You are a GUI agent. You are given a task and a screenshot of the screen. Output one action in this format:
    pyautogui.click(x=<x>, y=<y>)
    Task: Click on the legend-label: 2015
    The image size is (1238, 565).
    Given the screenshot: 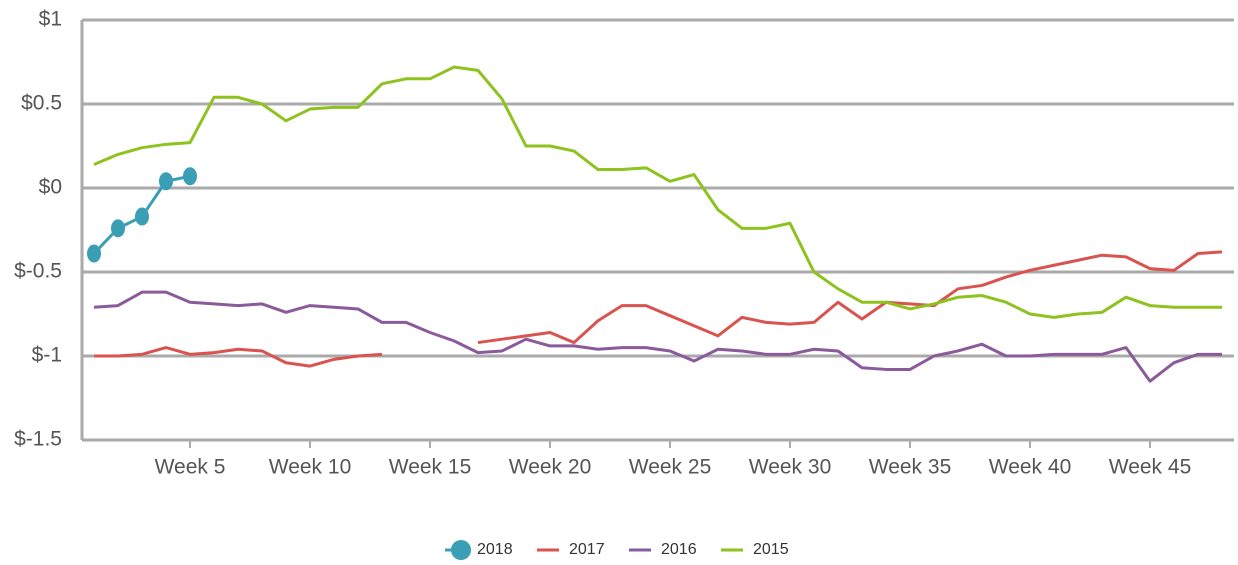 What is the action you would take?
    pyautogui.click(x=771, y=549)
    